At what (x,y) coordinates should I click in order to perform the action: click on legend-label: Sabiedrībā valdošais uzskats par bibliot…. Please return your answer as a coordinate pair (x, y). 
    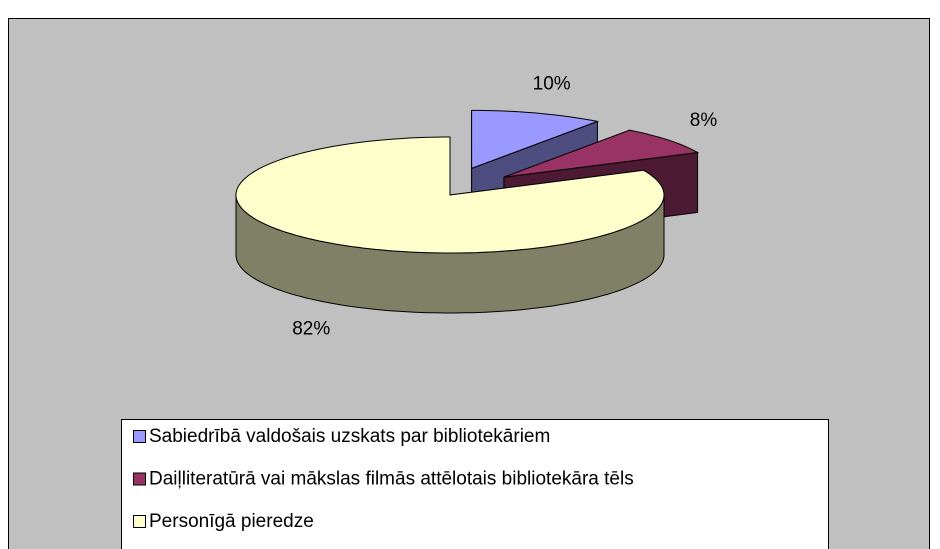
    Looking at the image, I should click on (349, 436).